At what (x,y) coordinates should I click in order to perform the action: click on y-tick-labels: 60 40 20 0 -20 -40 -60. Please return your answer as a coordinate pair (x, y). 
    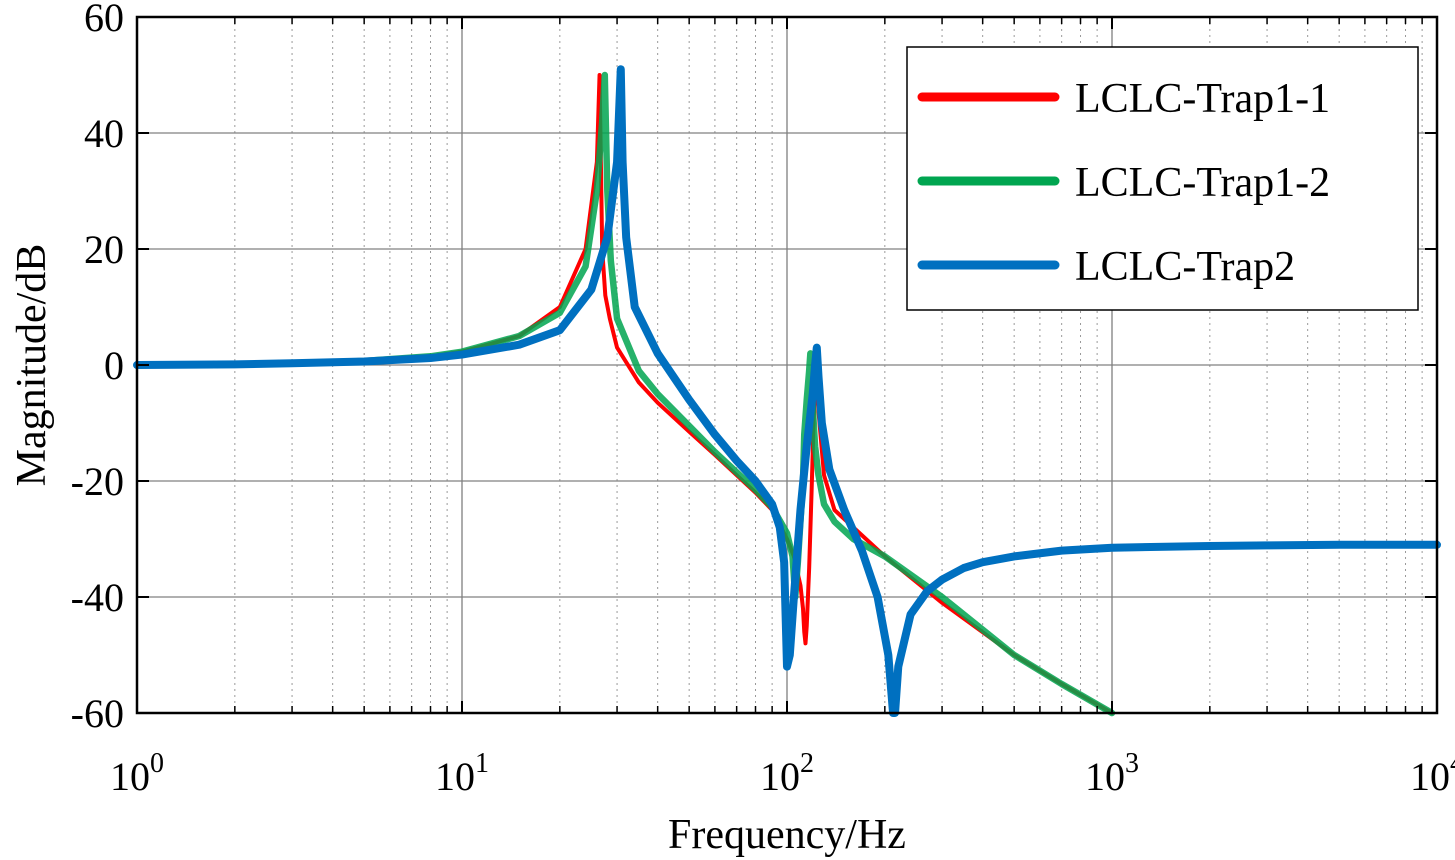
    Looking at the image, I should click on (97, 368).